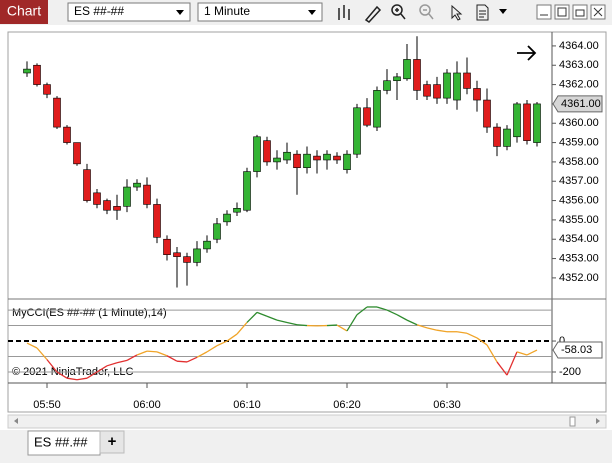 The height and width of the screenshot is (463, 612). What do you see at coordinates (347, 405) in the screenshot?
I see `x-tick-label: 06:20` at bounding box center [347, 405].